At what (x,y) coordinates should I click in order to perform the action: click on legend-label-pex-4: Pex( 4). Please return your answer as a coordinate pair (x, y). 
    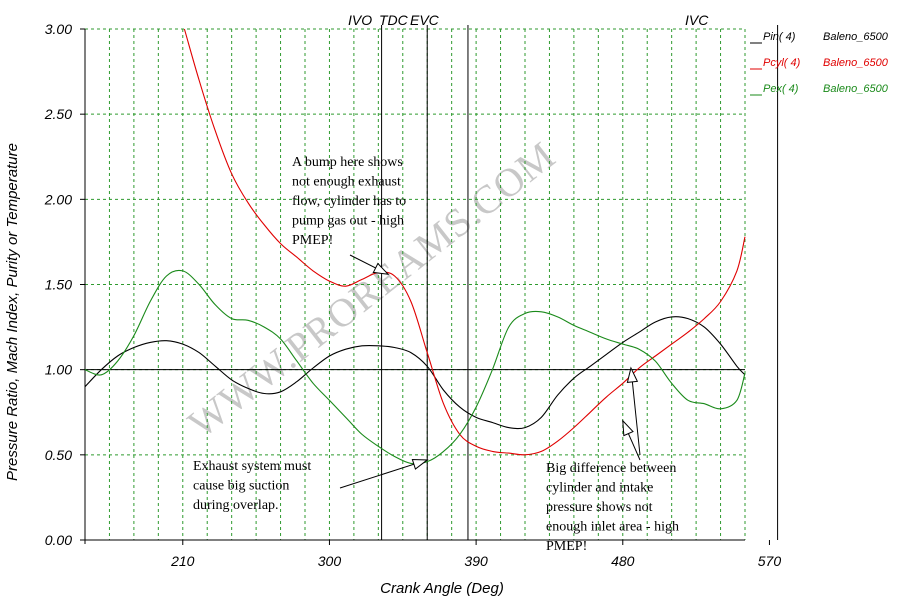
    Looking at the image, I should click on (781, 89).